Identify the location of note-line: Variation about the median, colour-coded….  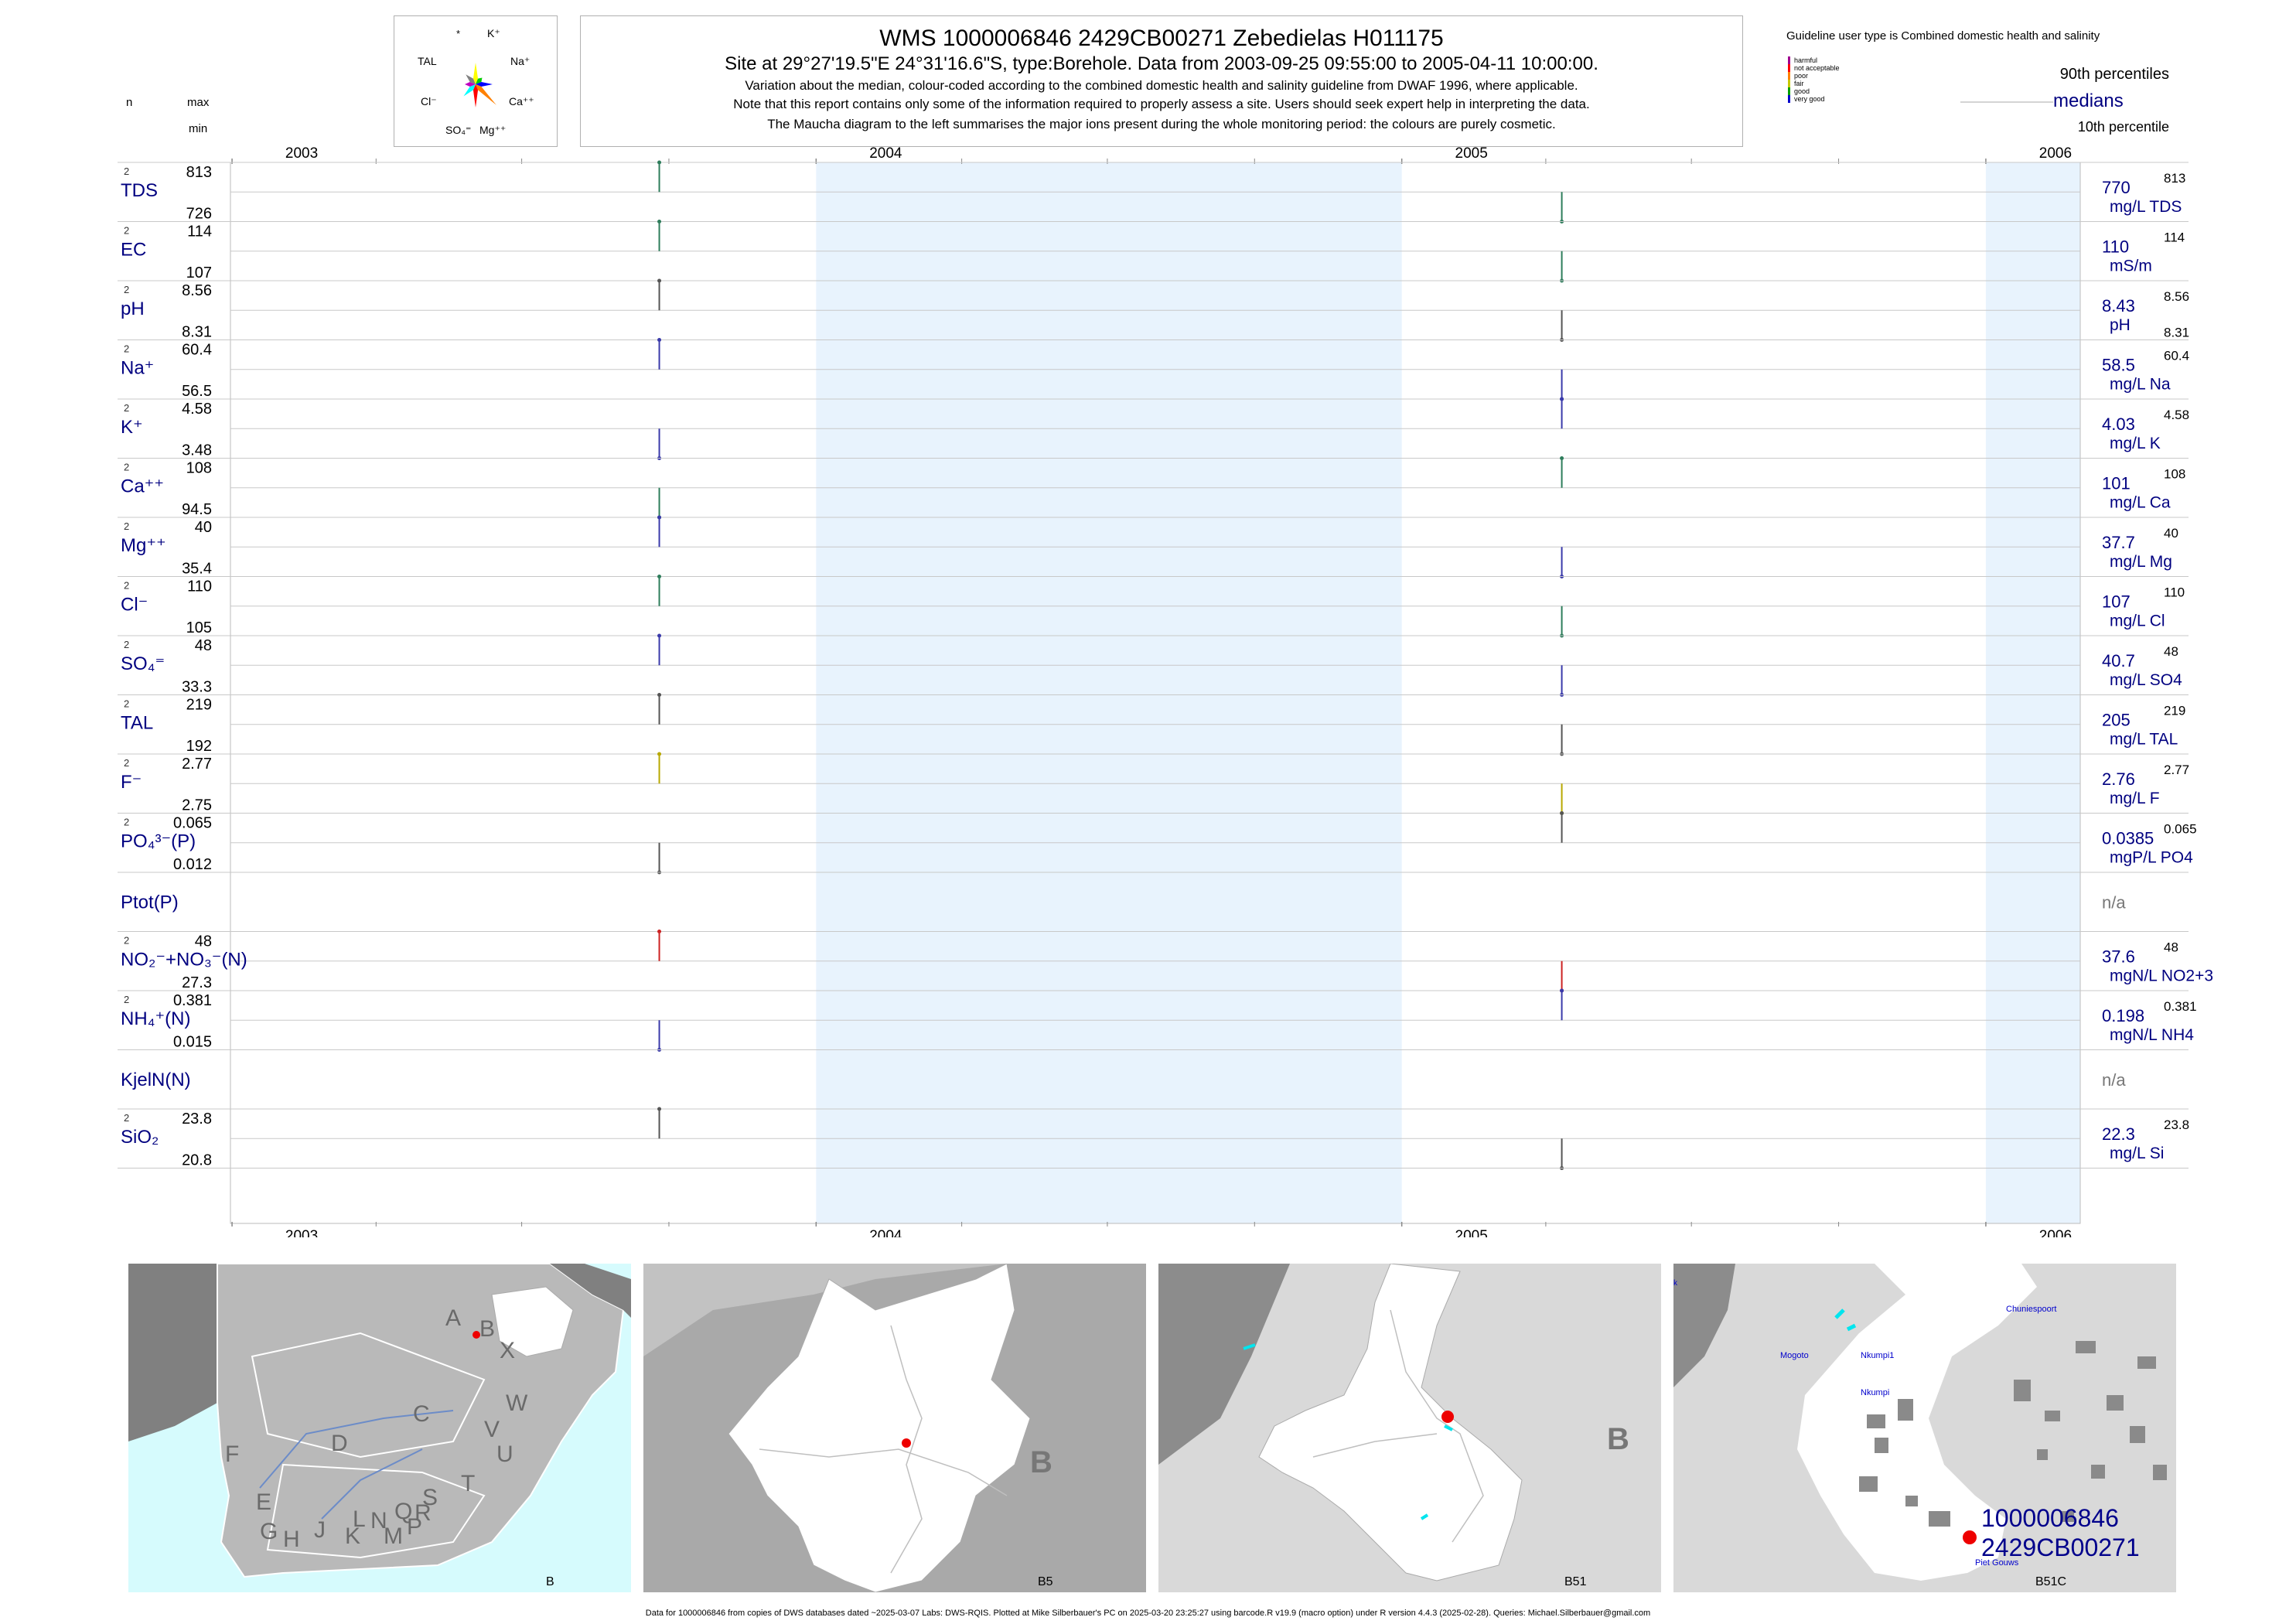
(1161, 85).